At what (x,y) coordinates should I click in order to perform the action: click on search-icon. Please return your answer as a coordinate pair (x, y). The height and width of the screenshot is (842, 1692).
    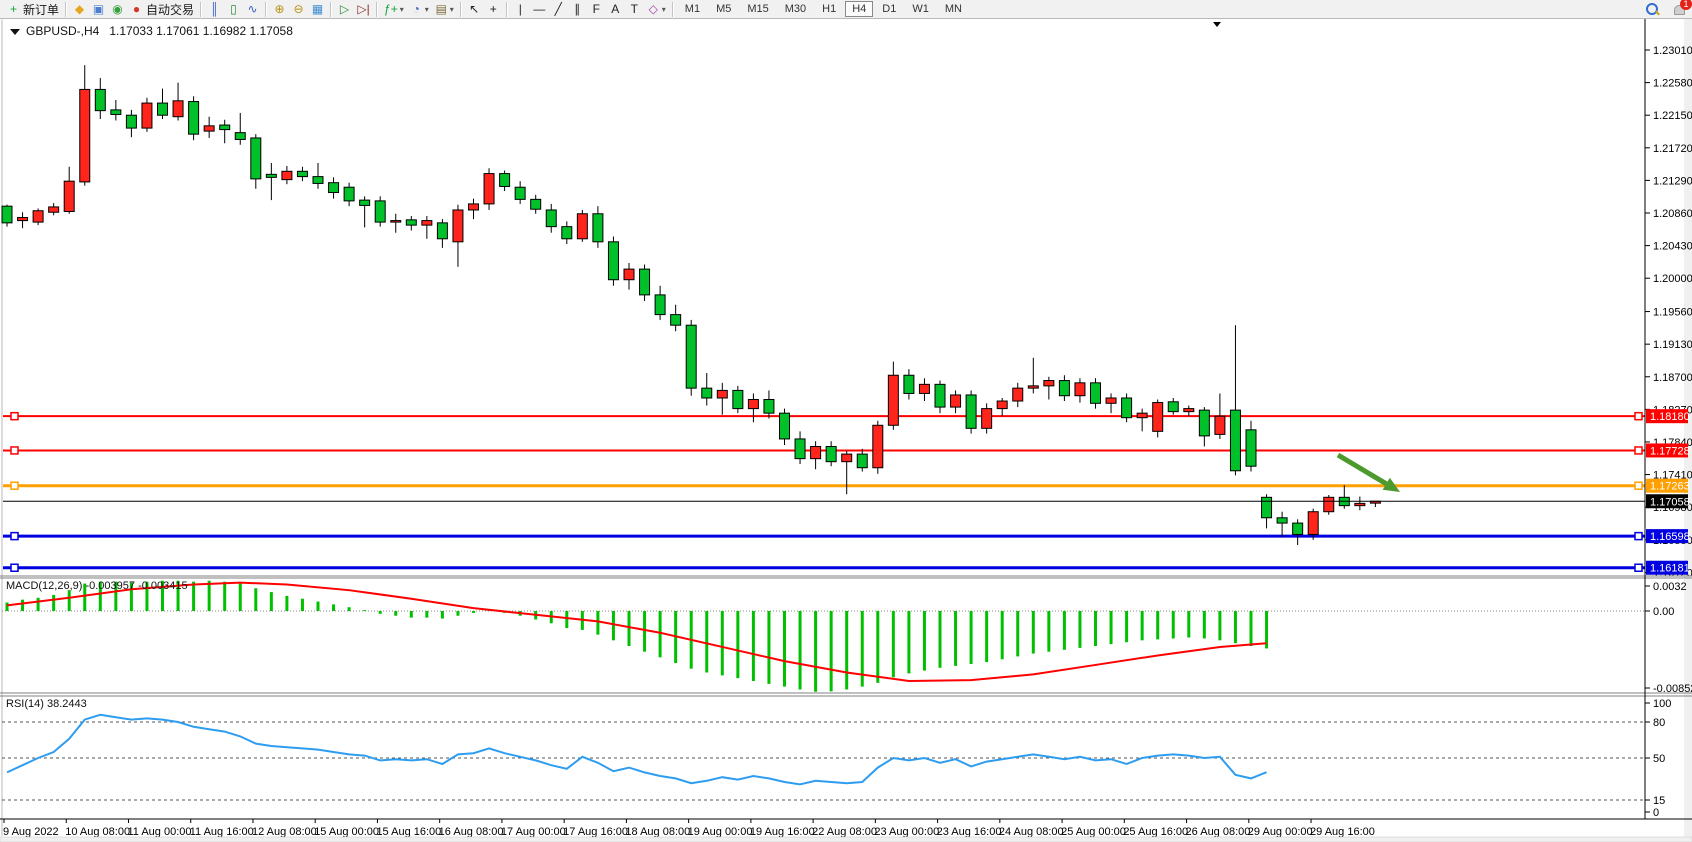
    Looking at the image, I should click on (1652, 9).